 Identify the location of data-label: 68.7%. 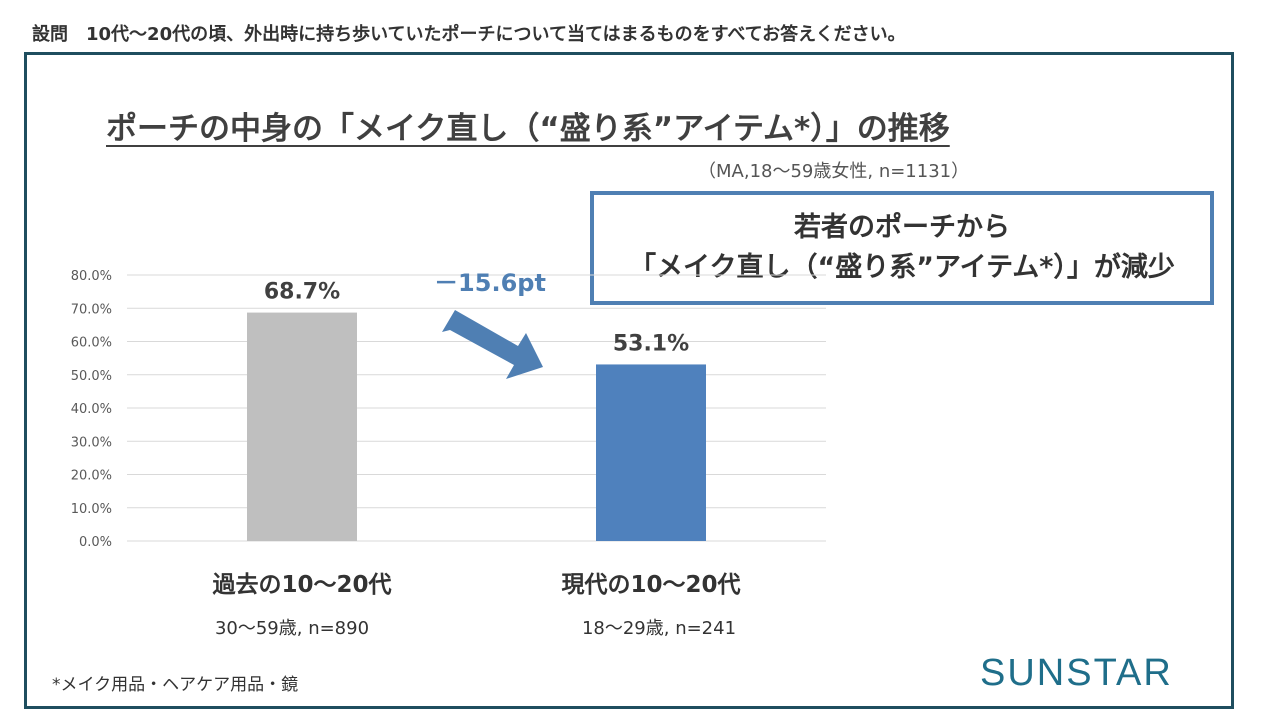
(302, 292).